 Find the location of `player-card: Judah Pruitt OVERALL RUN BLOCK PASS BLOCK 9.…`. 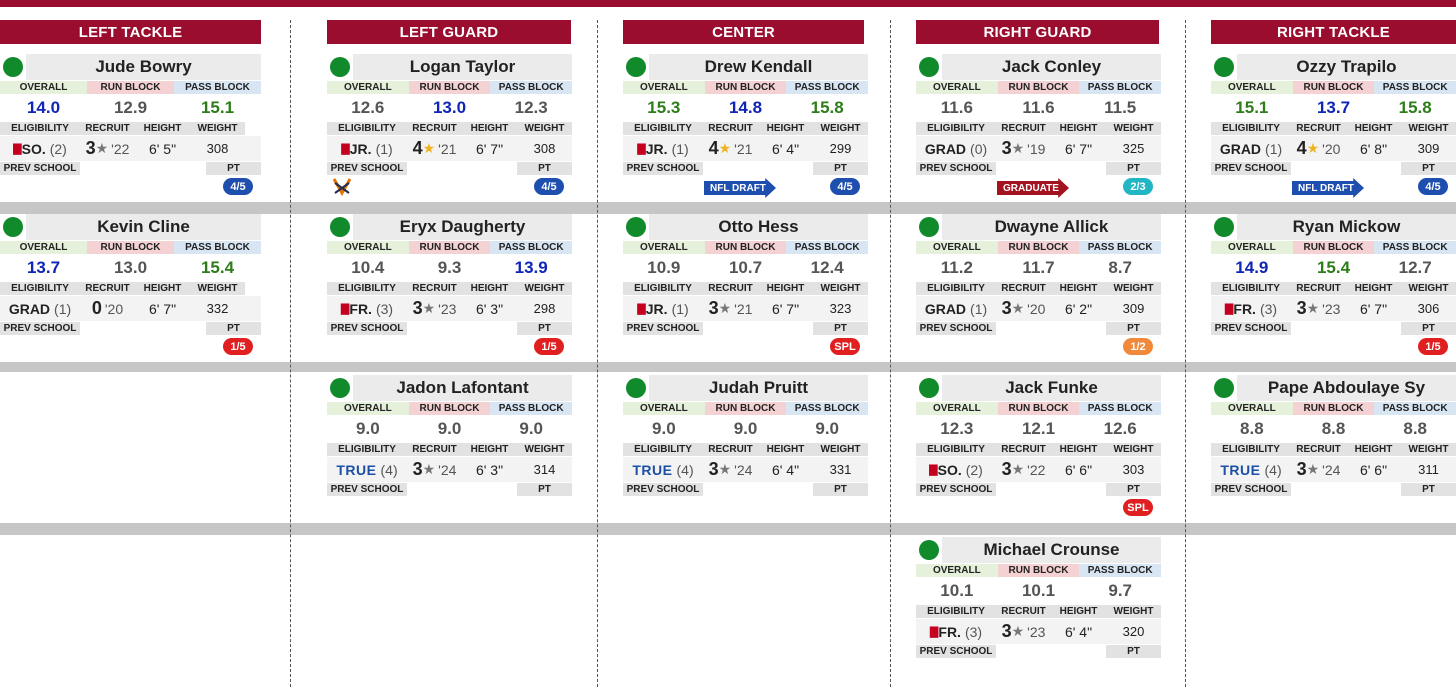

player-card: Judah Pruitt OVERALL RUN BLOCK PASS BLOCK 9.… is located at coordinates (746, 450).